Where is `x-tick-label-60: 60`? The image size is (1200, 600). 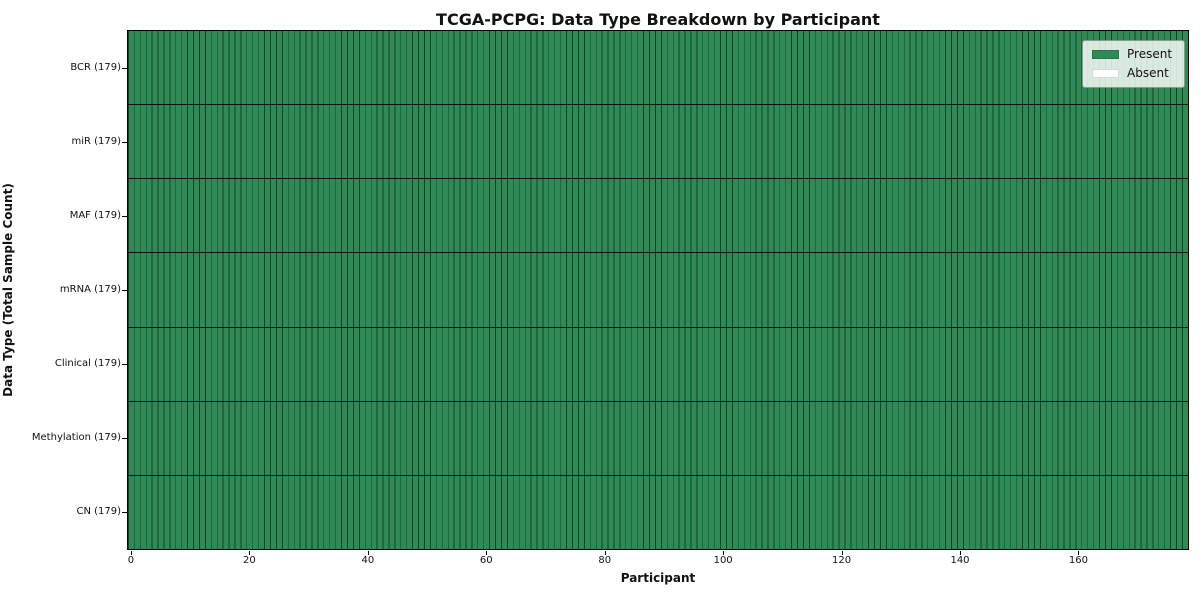
x-tick-label-60: 60 is located at coordinates (486, 560).